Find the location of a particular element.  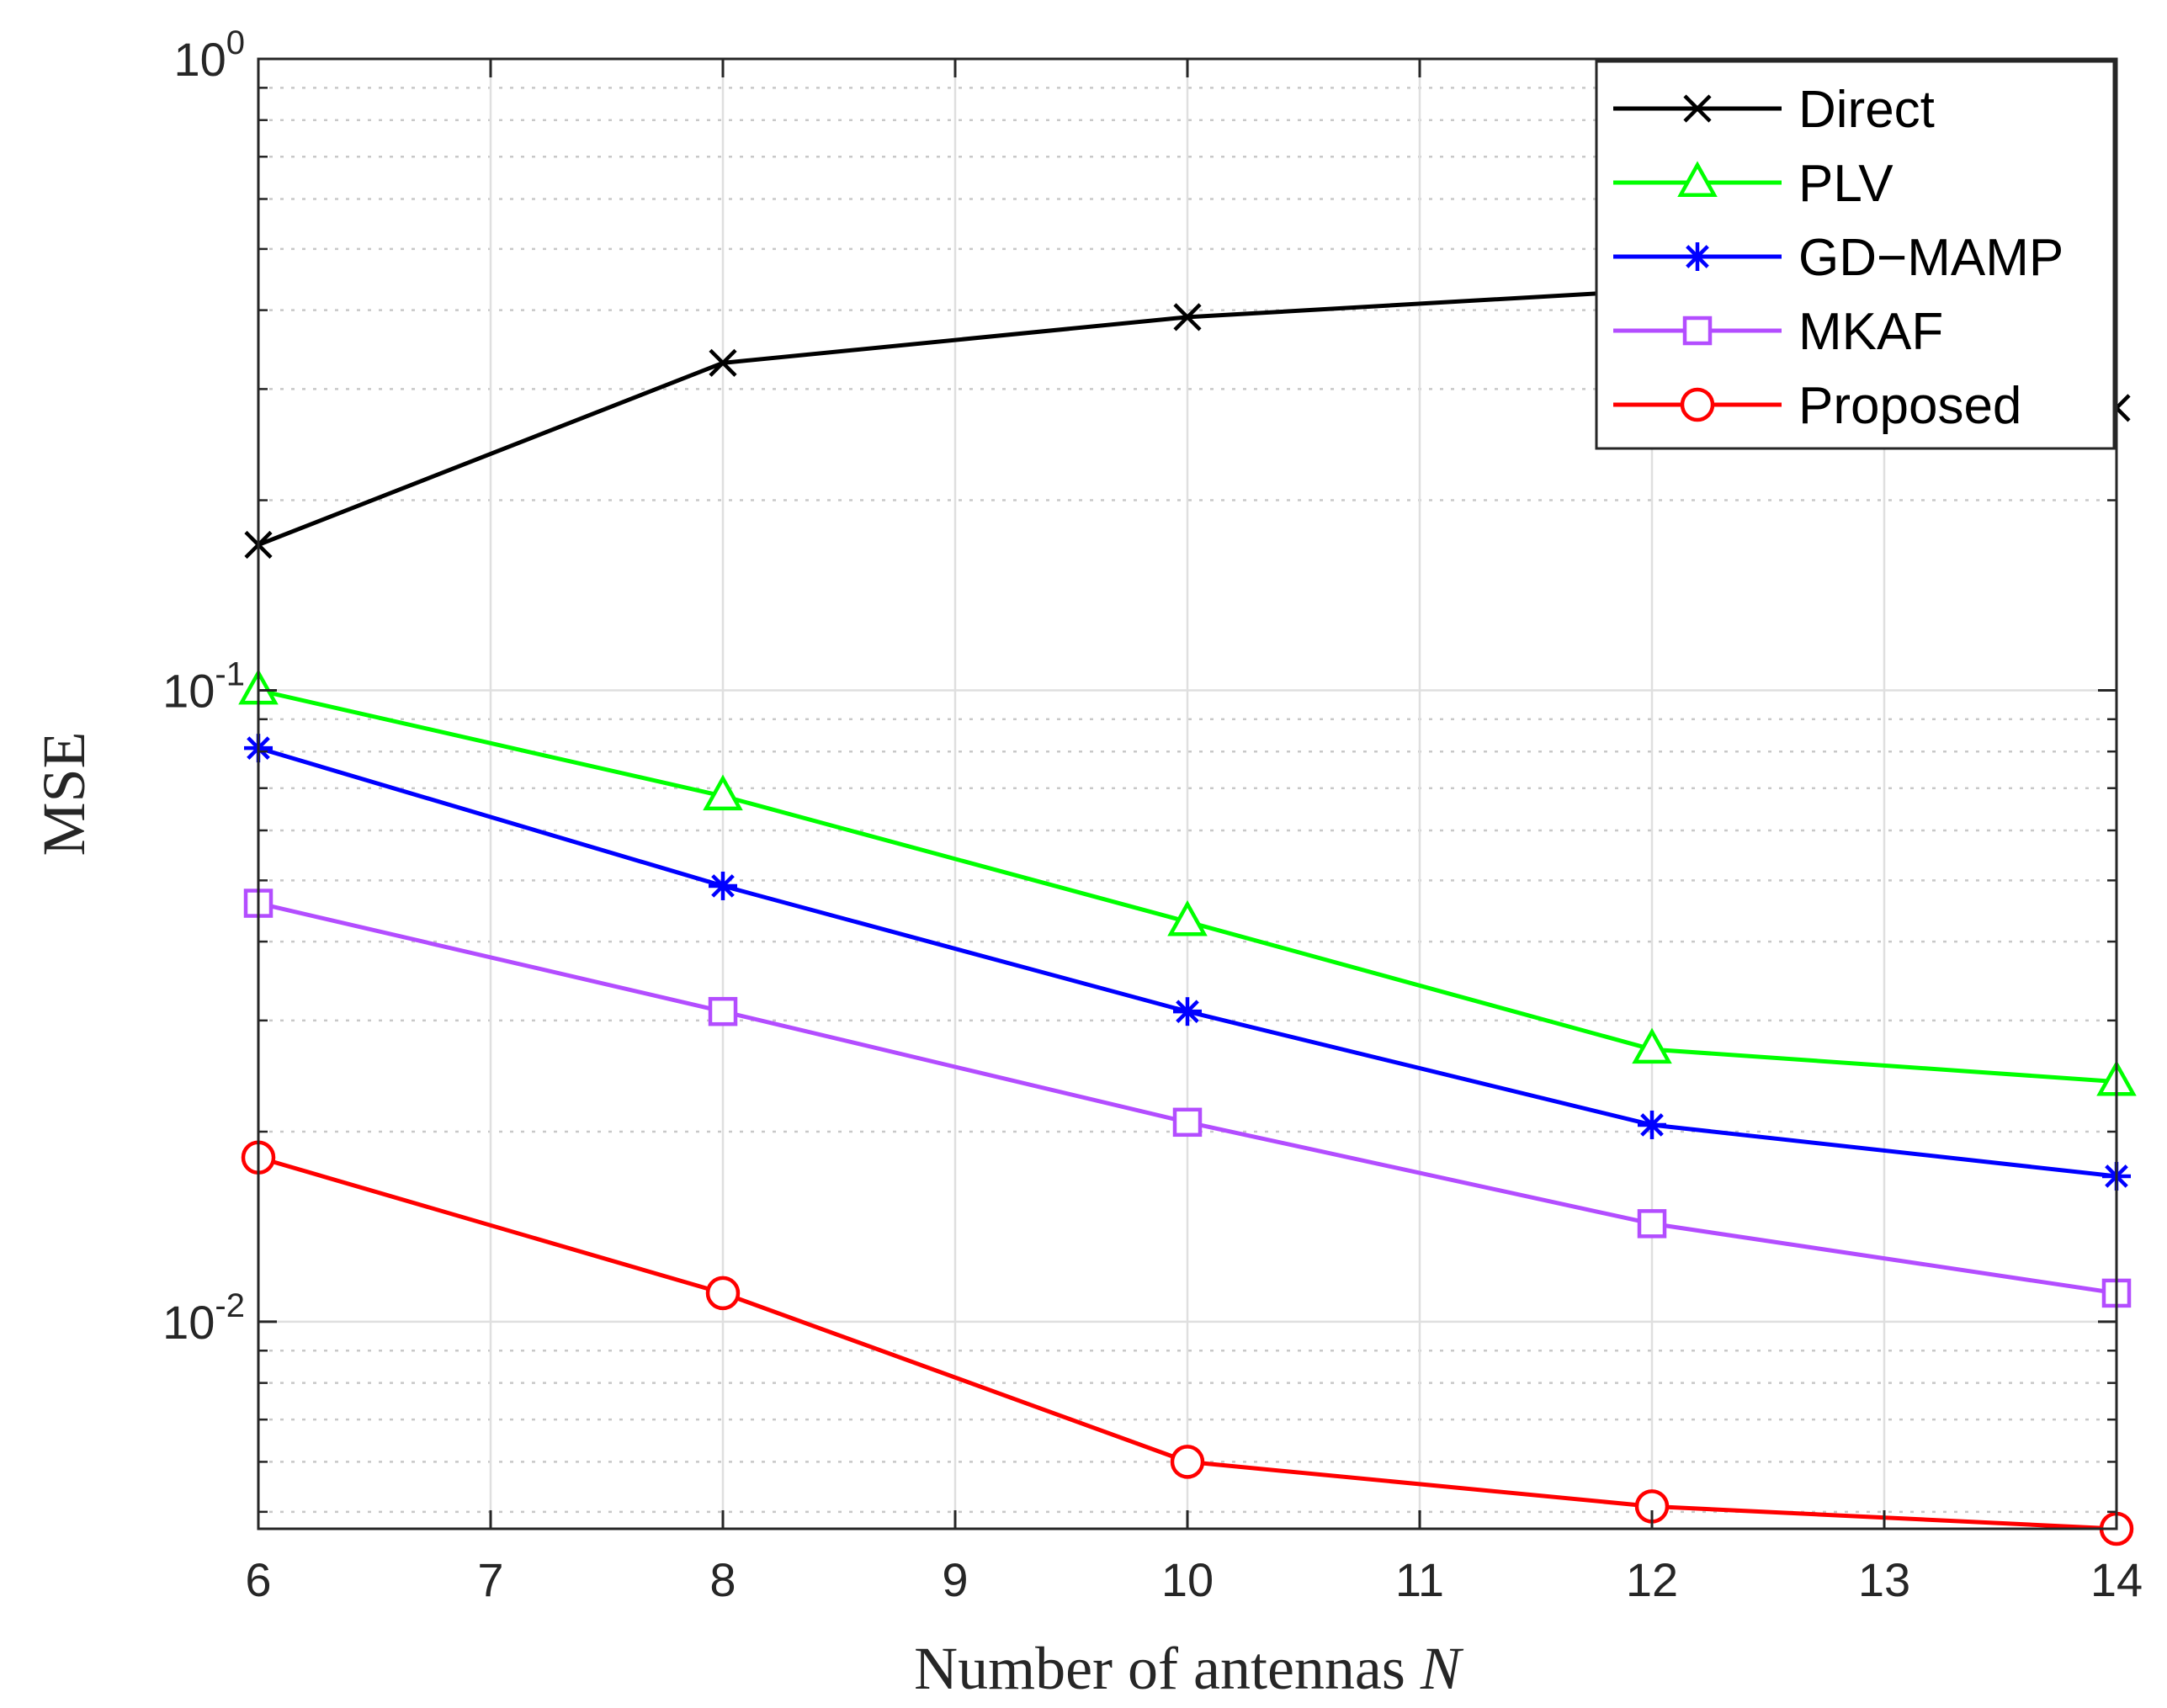

x-tick-label: 10 is located at coordinates (1187, 1580).